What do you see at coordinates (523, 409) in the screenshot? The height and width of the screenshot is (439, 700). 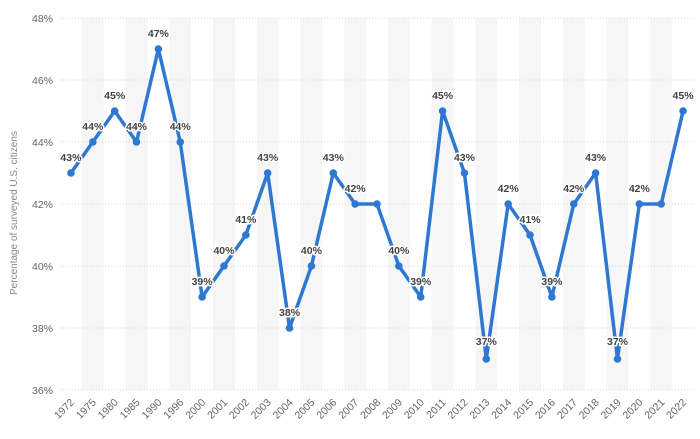 I see `x-tick-label: 2015` at bounding box center [523, 409].